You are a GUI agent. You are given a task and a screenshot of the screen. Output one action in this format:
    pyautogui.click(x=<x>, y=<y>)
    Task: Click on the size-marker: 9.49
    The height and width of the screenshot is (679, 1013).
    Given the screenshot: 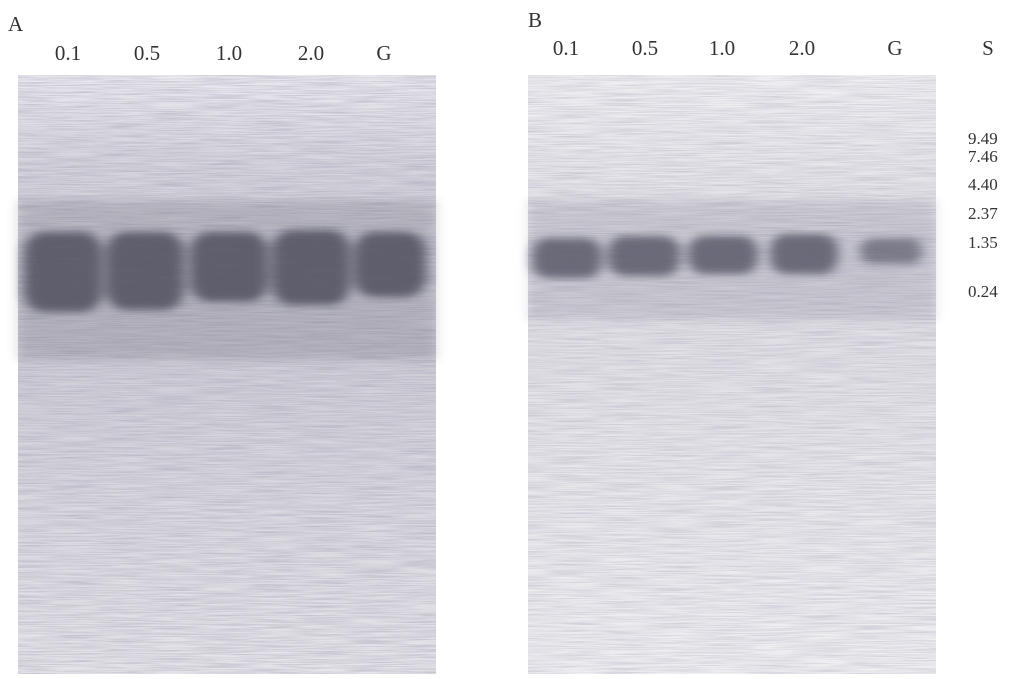 What is the action you would take?
    pyautogui.click(x=983, y=138)
    